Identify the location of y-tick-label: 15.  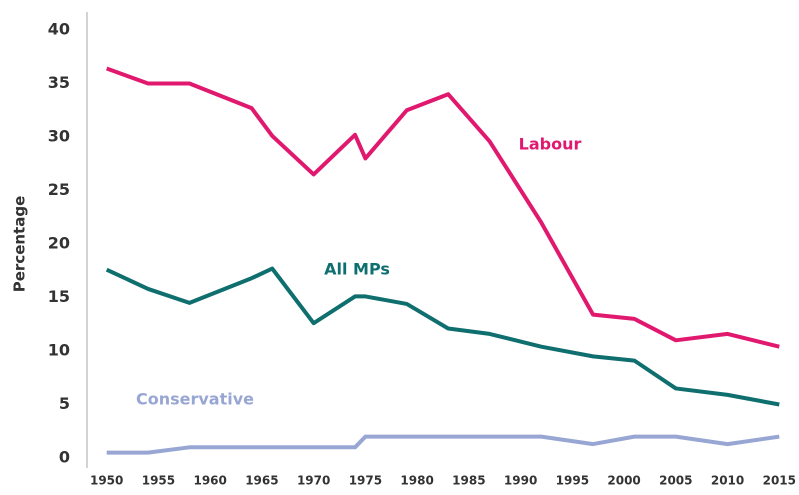
(59, 296).